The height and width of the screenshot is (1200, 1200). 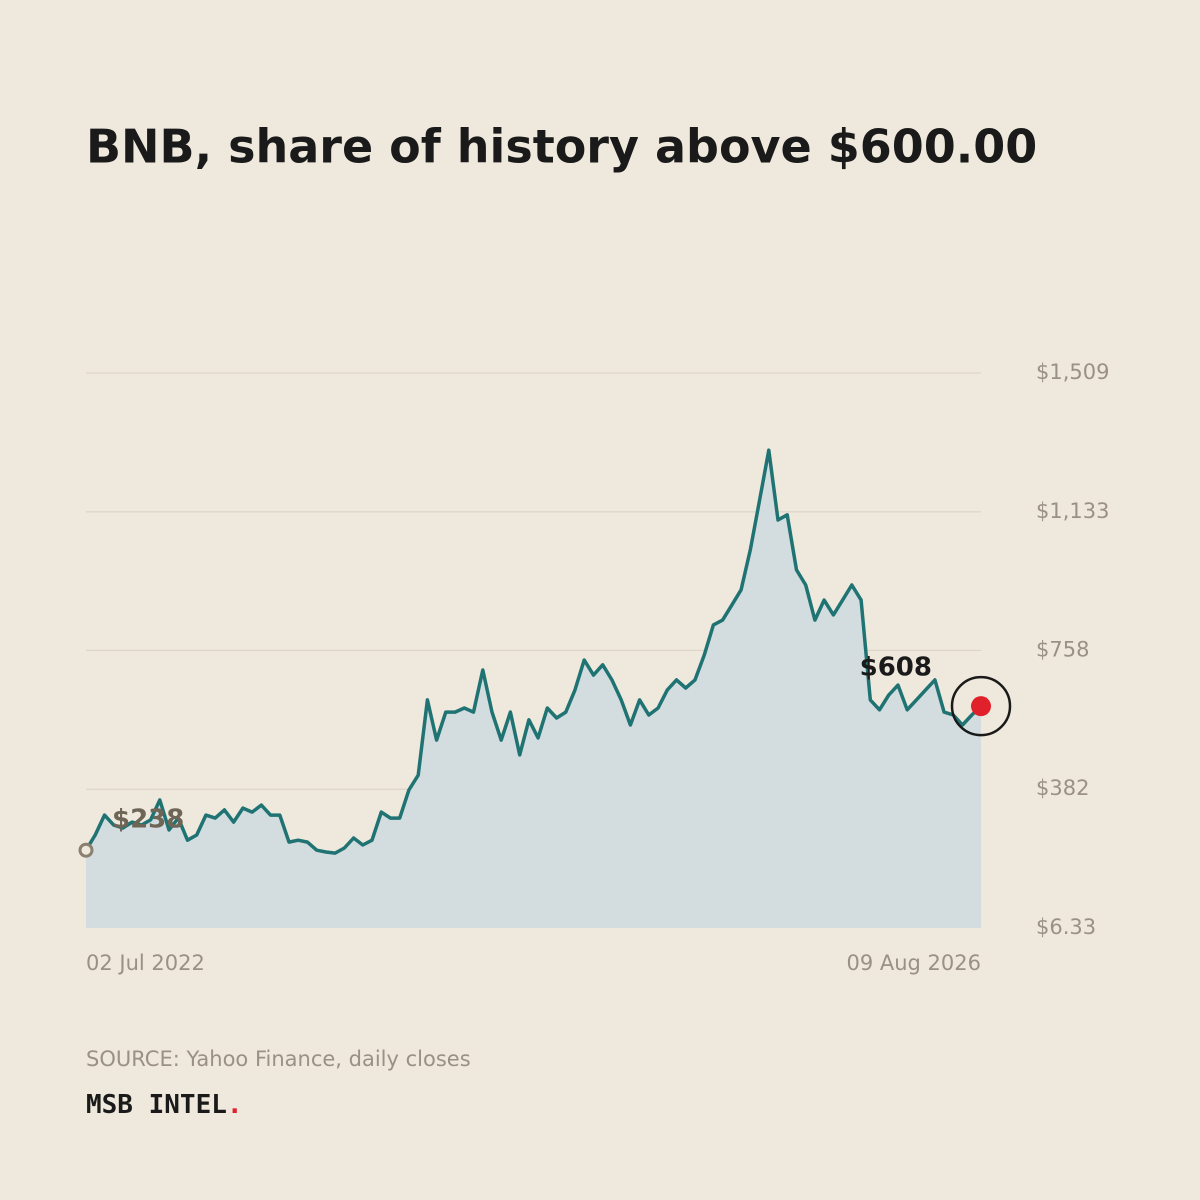 I want to click on annotation: $238, so click(x=148, y=820).